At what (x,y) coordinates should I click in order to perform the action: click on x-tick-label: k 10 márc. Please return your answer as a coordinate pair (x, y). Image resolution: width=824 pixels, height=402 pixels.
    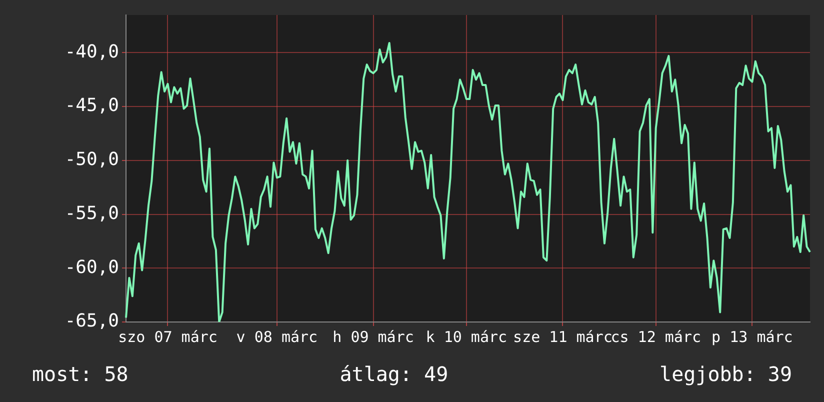
    Looking at the image, I should click on (467, 337).